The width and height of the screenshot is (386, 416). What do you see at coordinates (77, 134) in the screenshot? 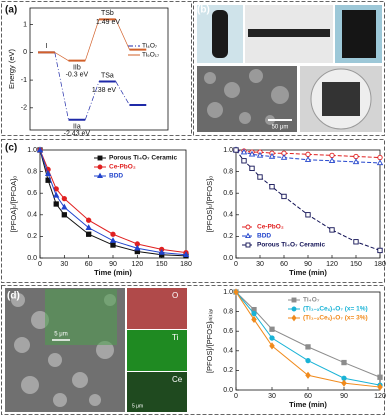
I see `value-label: -2.43 eV` at bounding box center [77, 134].